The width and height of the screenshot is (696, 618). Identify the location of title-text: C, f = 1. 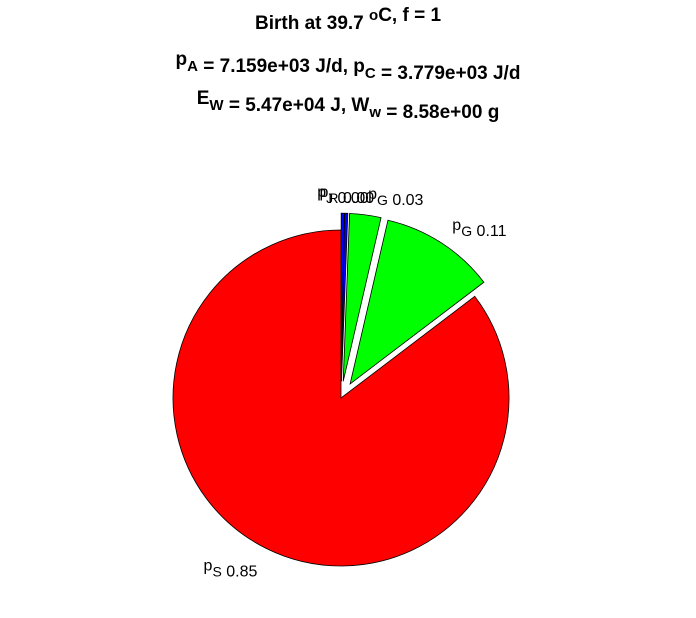
(409, 15).